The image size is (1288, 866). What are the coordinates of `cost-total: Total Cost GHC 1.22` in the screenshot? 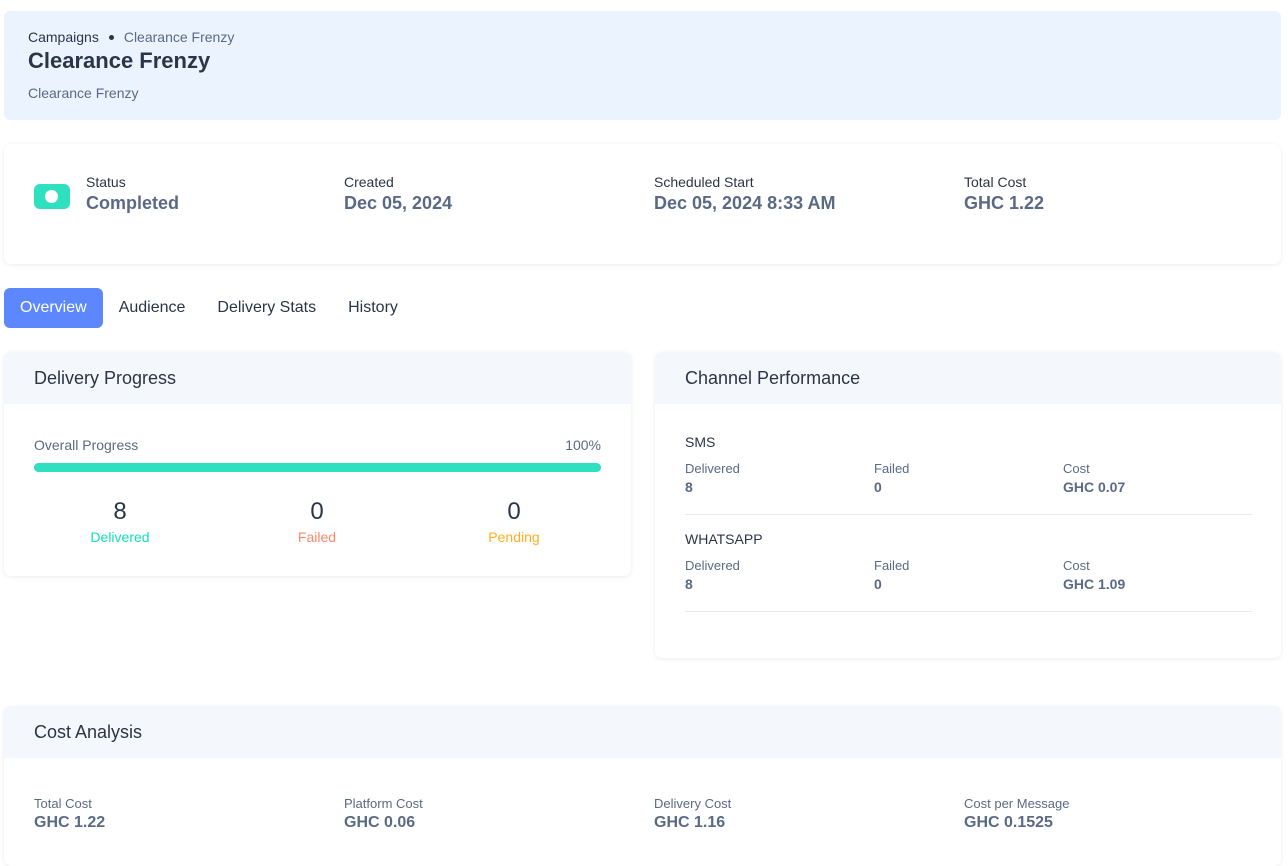 It's located at (69, 814).